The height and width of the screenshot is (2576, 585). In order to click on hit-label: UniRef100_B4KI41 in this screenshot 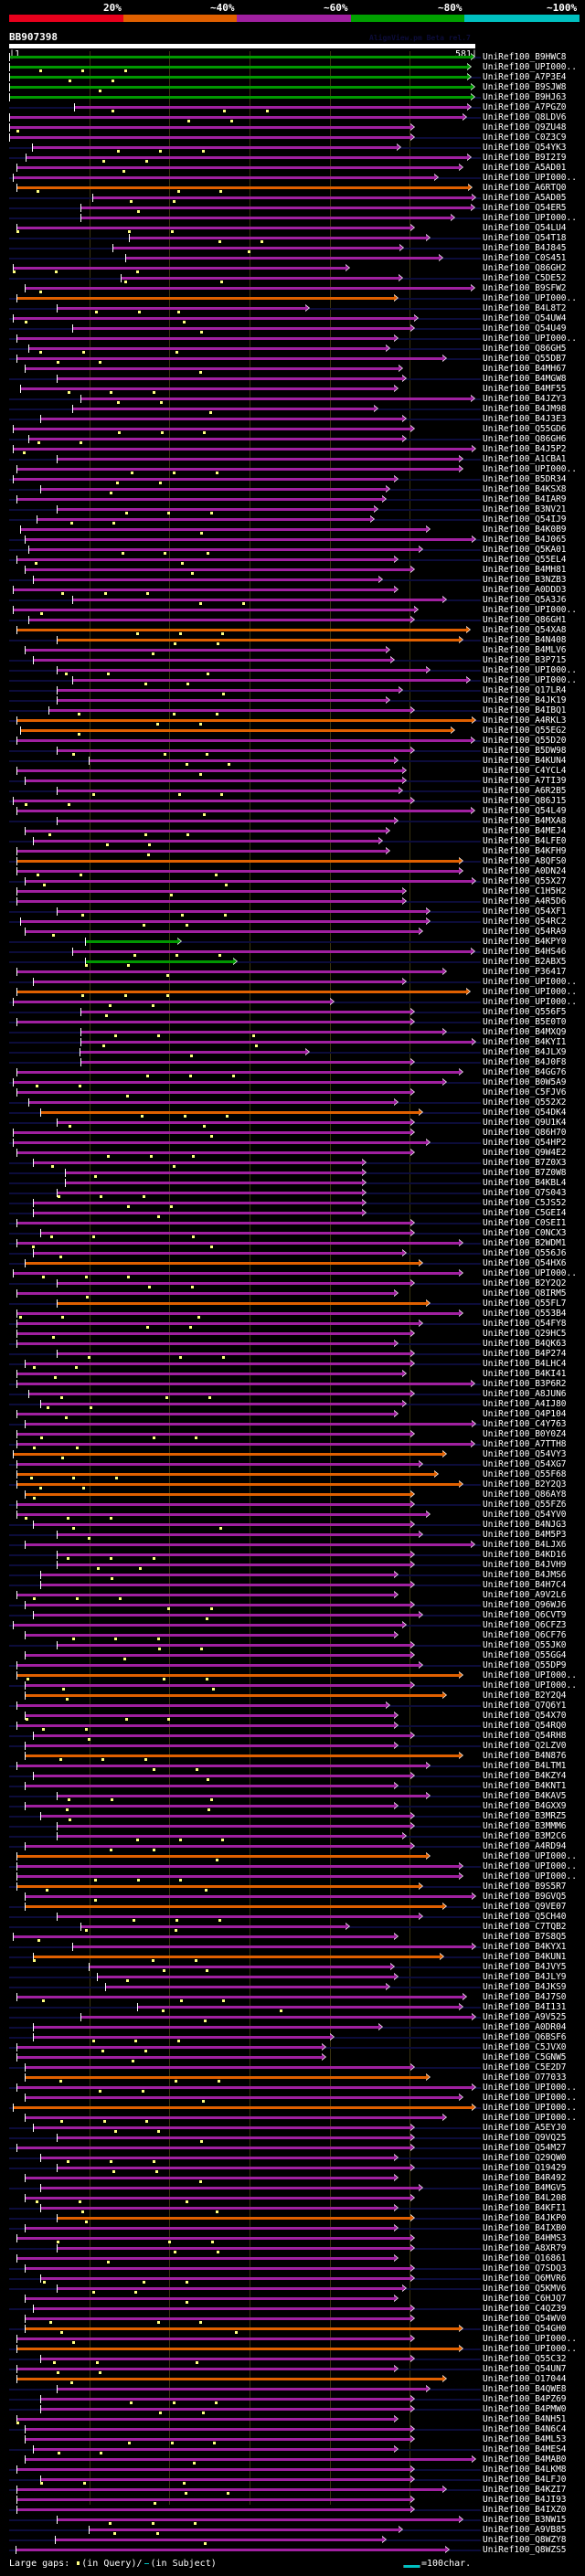, I will do `click(525, 1374)`.